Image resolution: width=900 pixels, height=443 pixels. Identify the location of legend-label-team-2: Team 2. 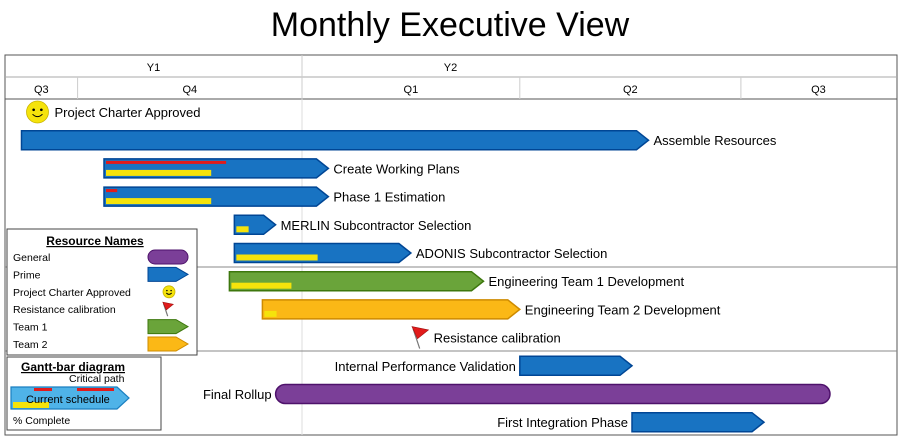
(30, 345).